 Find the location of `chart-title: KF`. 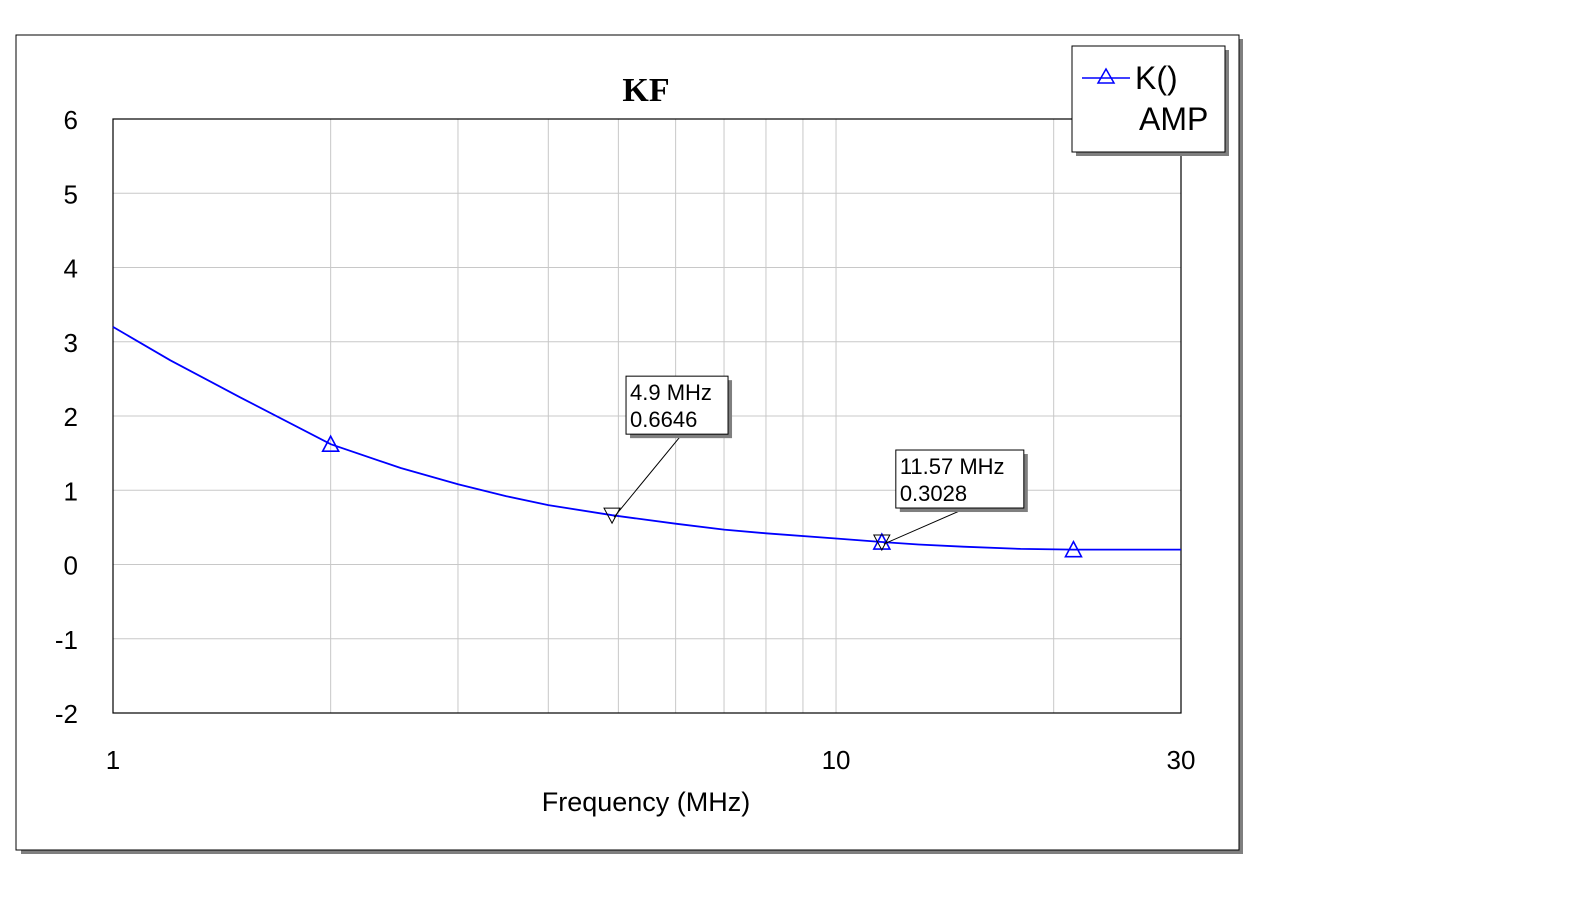

chart-title: KF is located at coordinates (645, 90).